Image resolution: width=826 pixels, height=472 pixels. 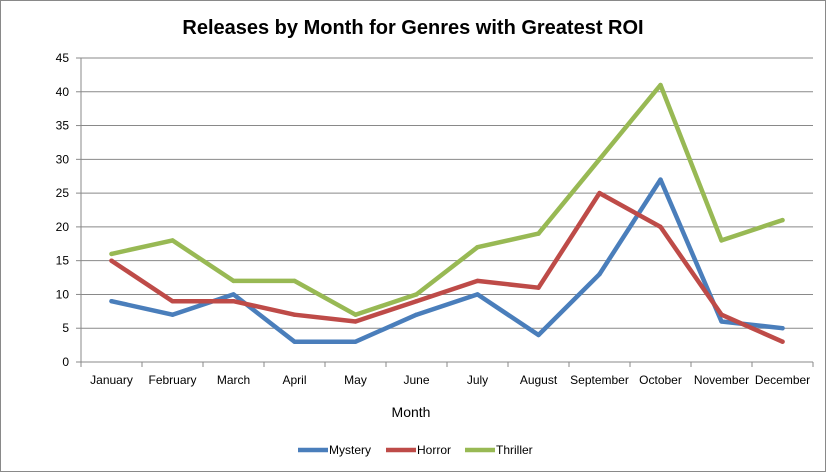 What do you see at coordinates (355, 380) in the screenshot?
I see `x-tick-label: May` at bounding box center [355, 380].